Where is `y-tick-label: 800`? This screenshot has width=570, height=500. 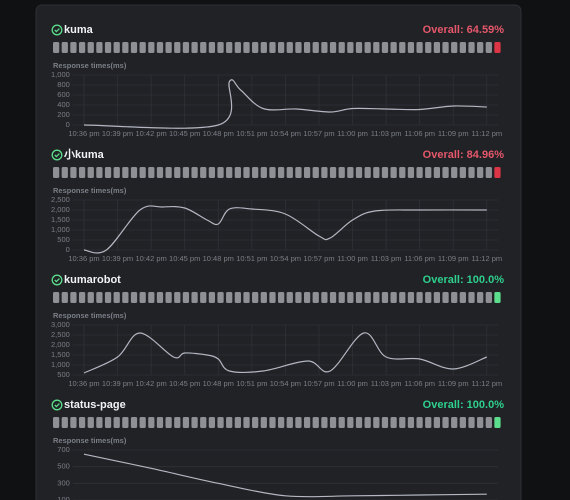
y-tick-label: 800 is located at coordinates (63, 84).